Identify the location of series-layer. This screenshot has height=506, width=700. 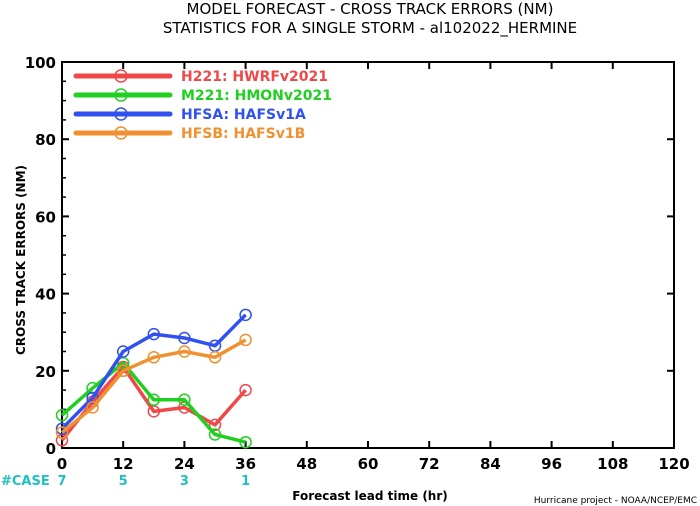
(153, 378).